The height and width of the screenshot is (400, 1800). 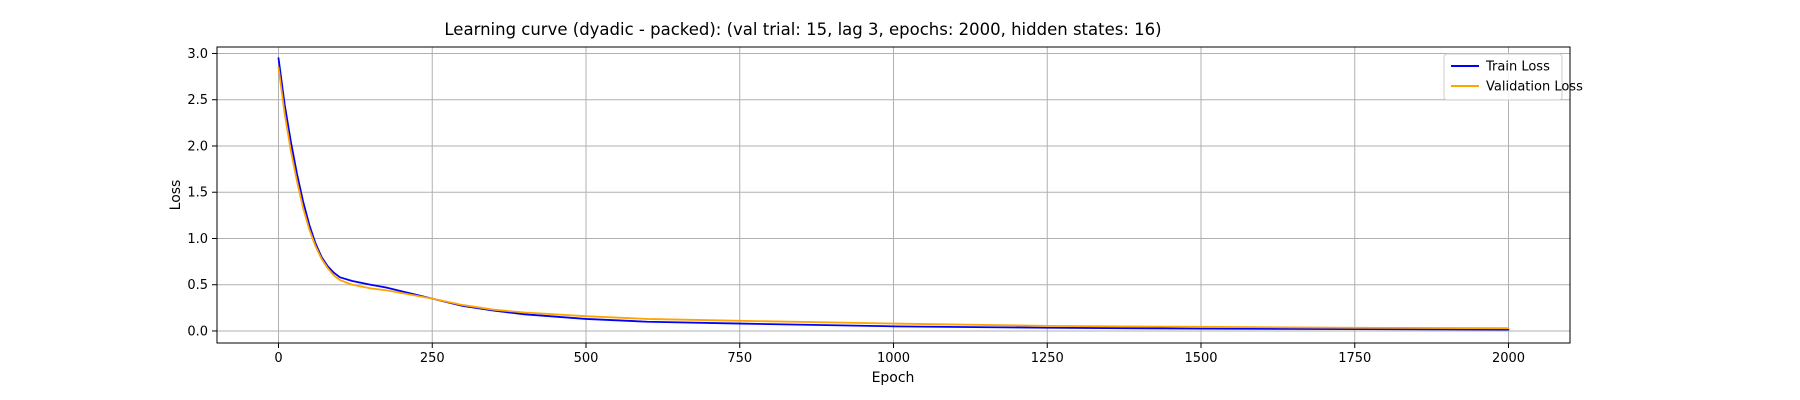 What do you see at coordinates (197, 193) in the screenshot?
I see `y-tick-label: 1.5` at bounding box center [197, 193].